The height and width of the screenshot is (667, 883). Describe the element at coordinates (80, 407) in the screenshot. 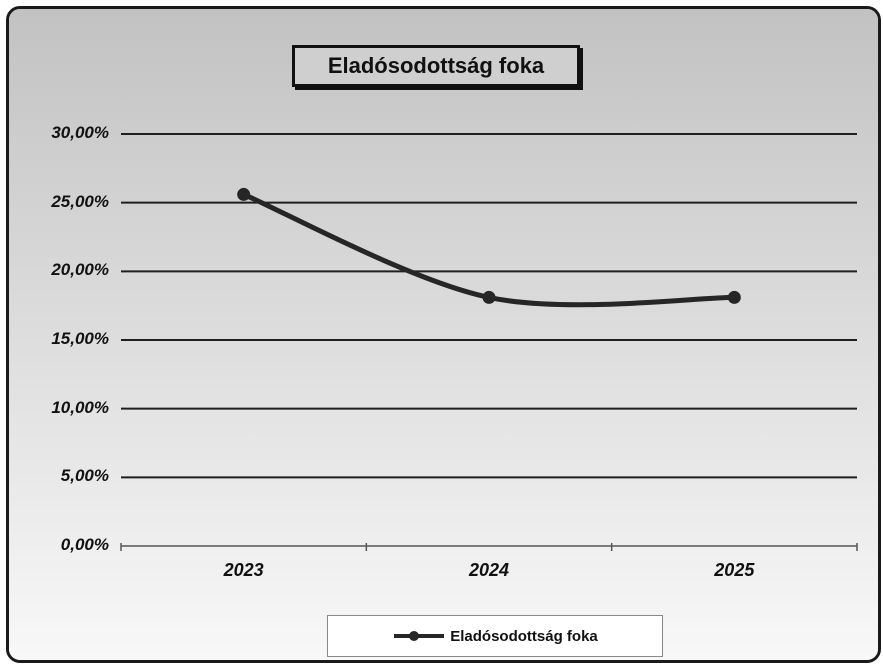

I see `y-tick-label: 10,00%` at that location.